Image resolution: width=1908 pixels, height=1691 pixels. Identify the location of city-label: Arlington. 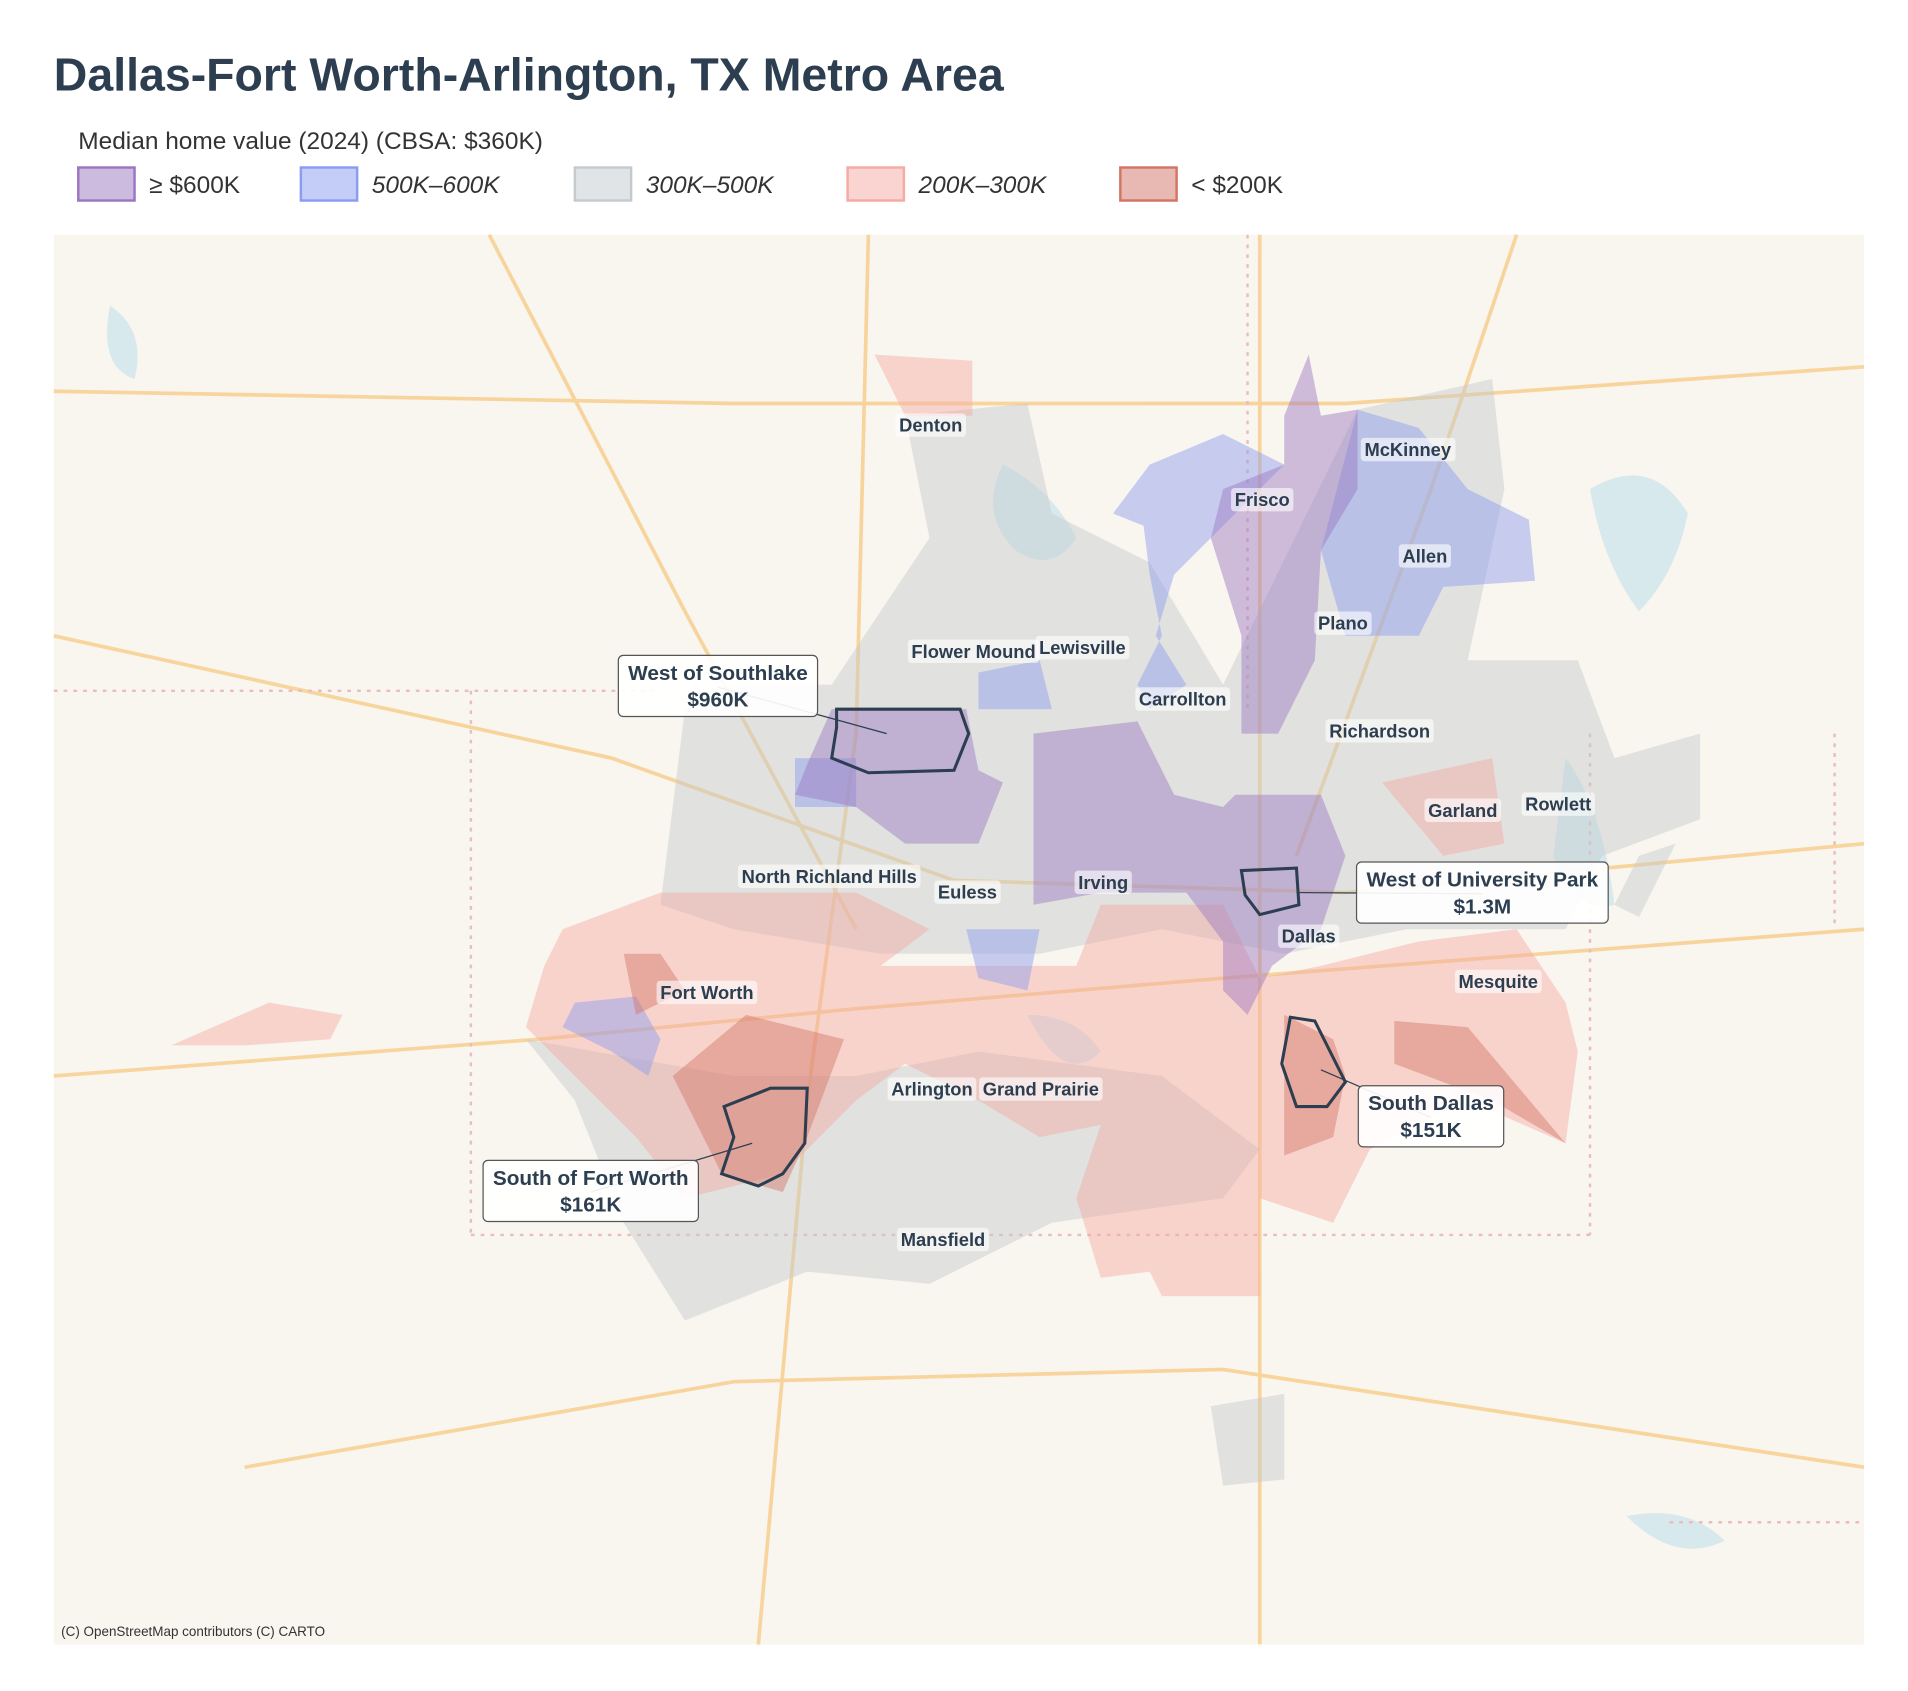
(931, 1089).